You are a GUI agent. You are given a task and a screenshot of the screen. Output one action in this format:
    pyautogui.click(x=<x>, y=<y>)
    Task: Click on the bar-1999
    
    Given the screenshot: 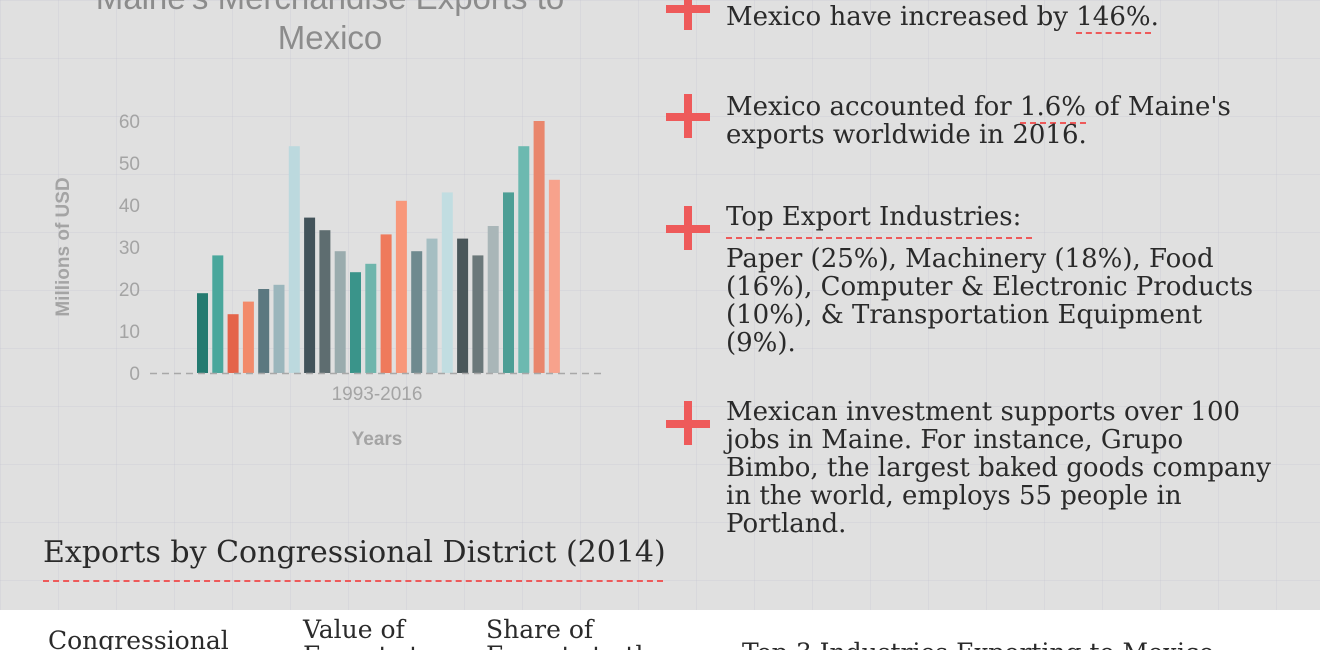 What is the action you would take?
    pyautogui.click(x=294, y=259)
    